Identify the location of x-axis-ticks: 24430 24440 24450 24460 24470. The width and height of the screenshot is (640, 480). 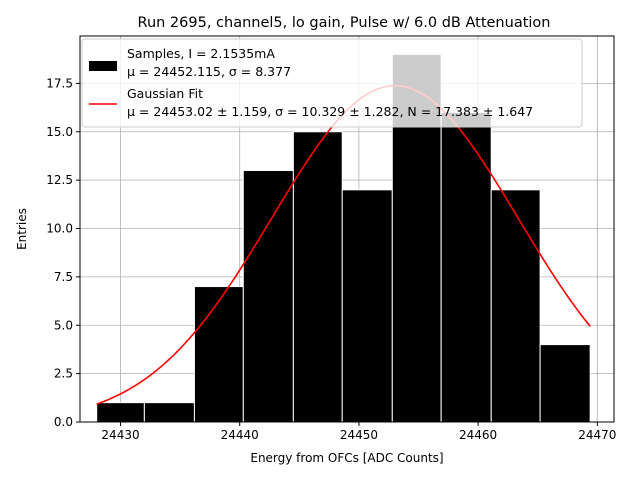
(358, 432).